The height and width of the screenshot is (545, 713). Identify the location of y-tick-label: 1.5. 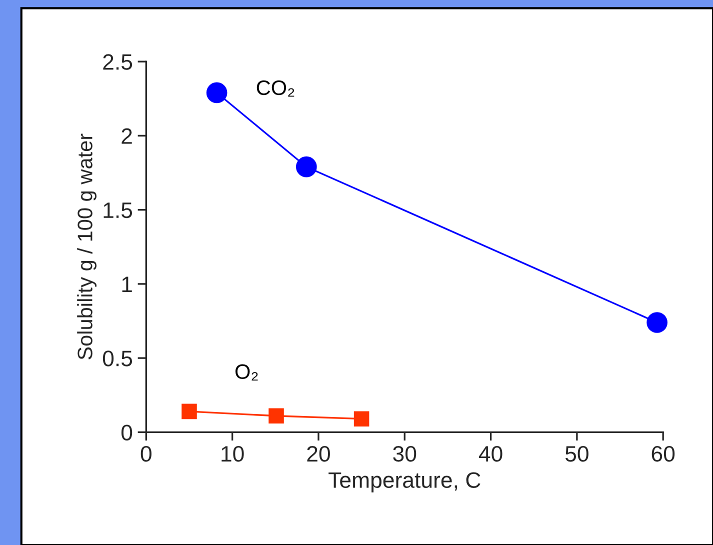
(118, 210).